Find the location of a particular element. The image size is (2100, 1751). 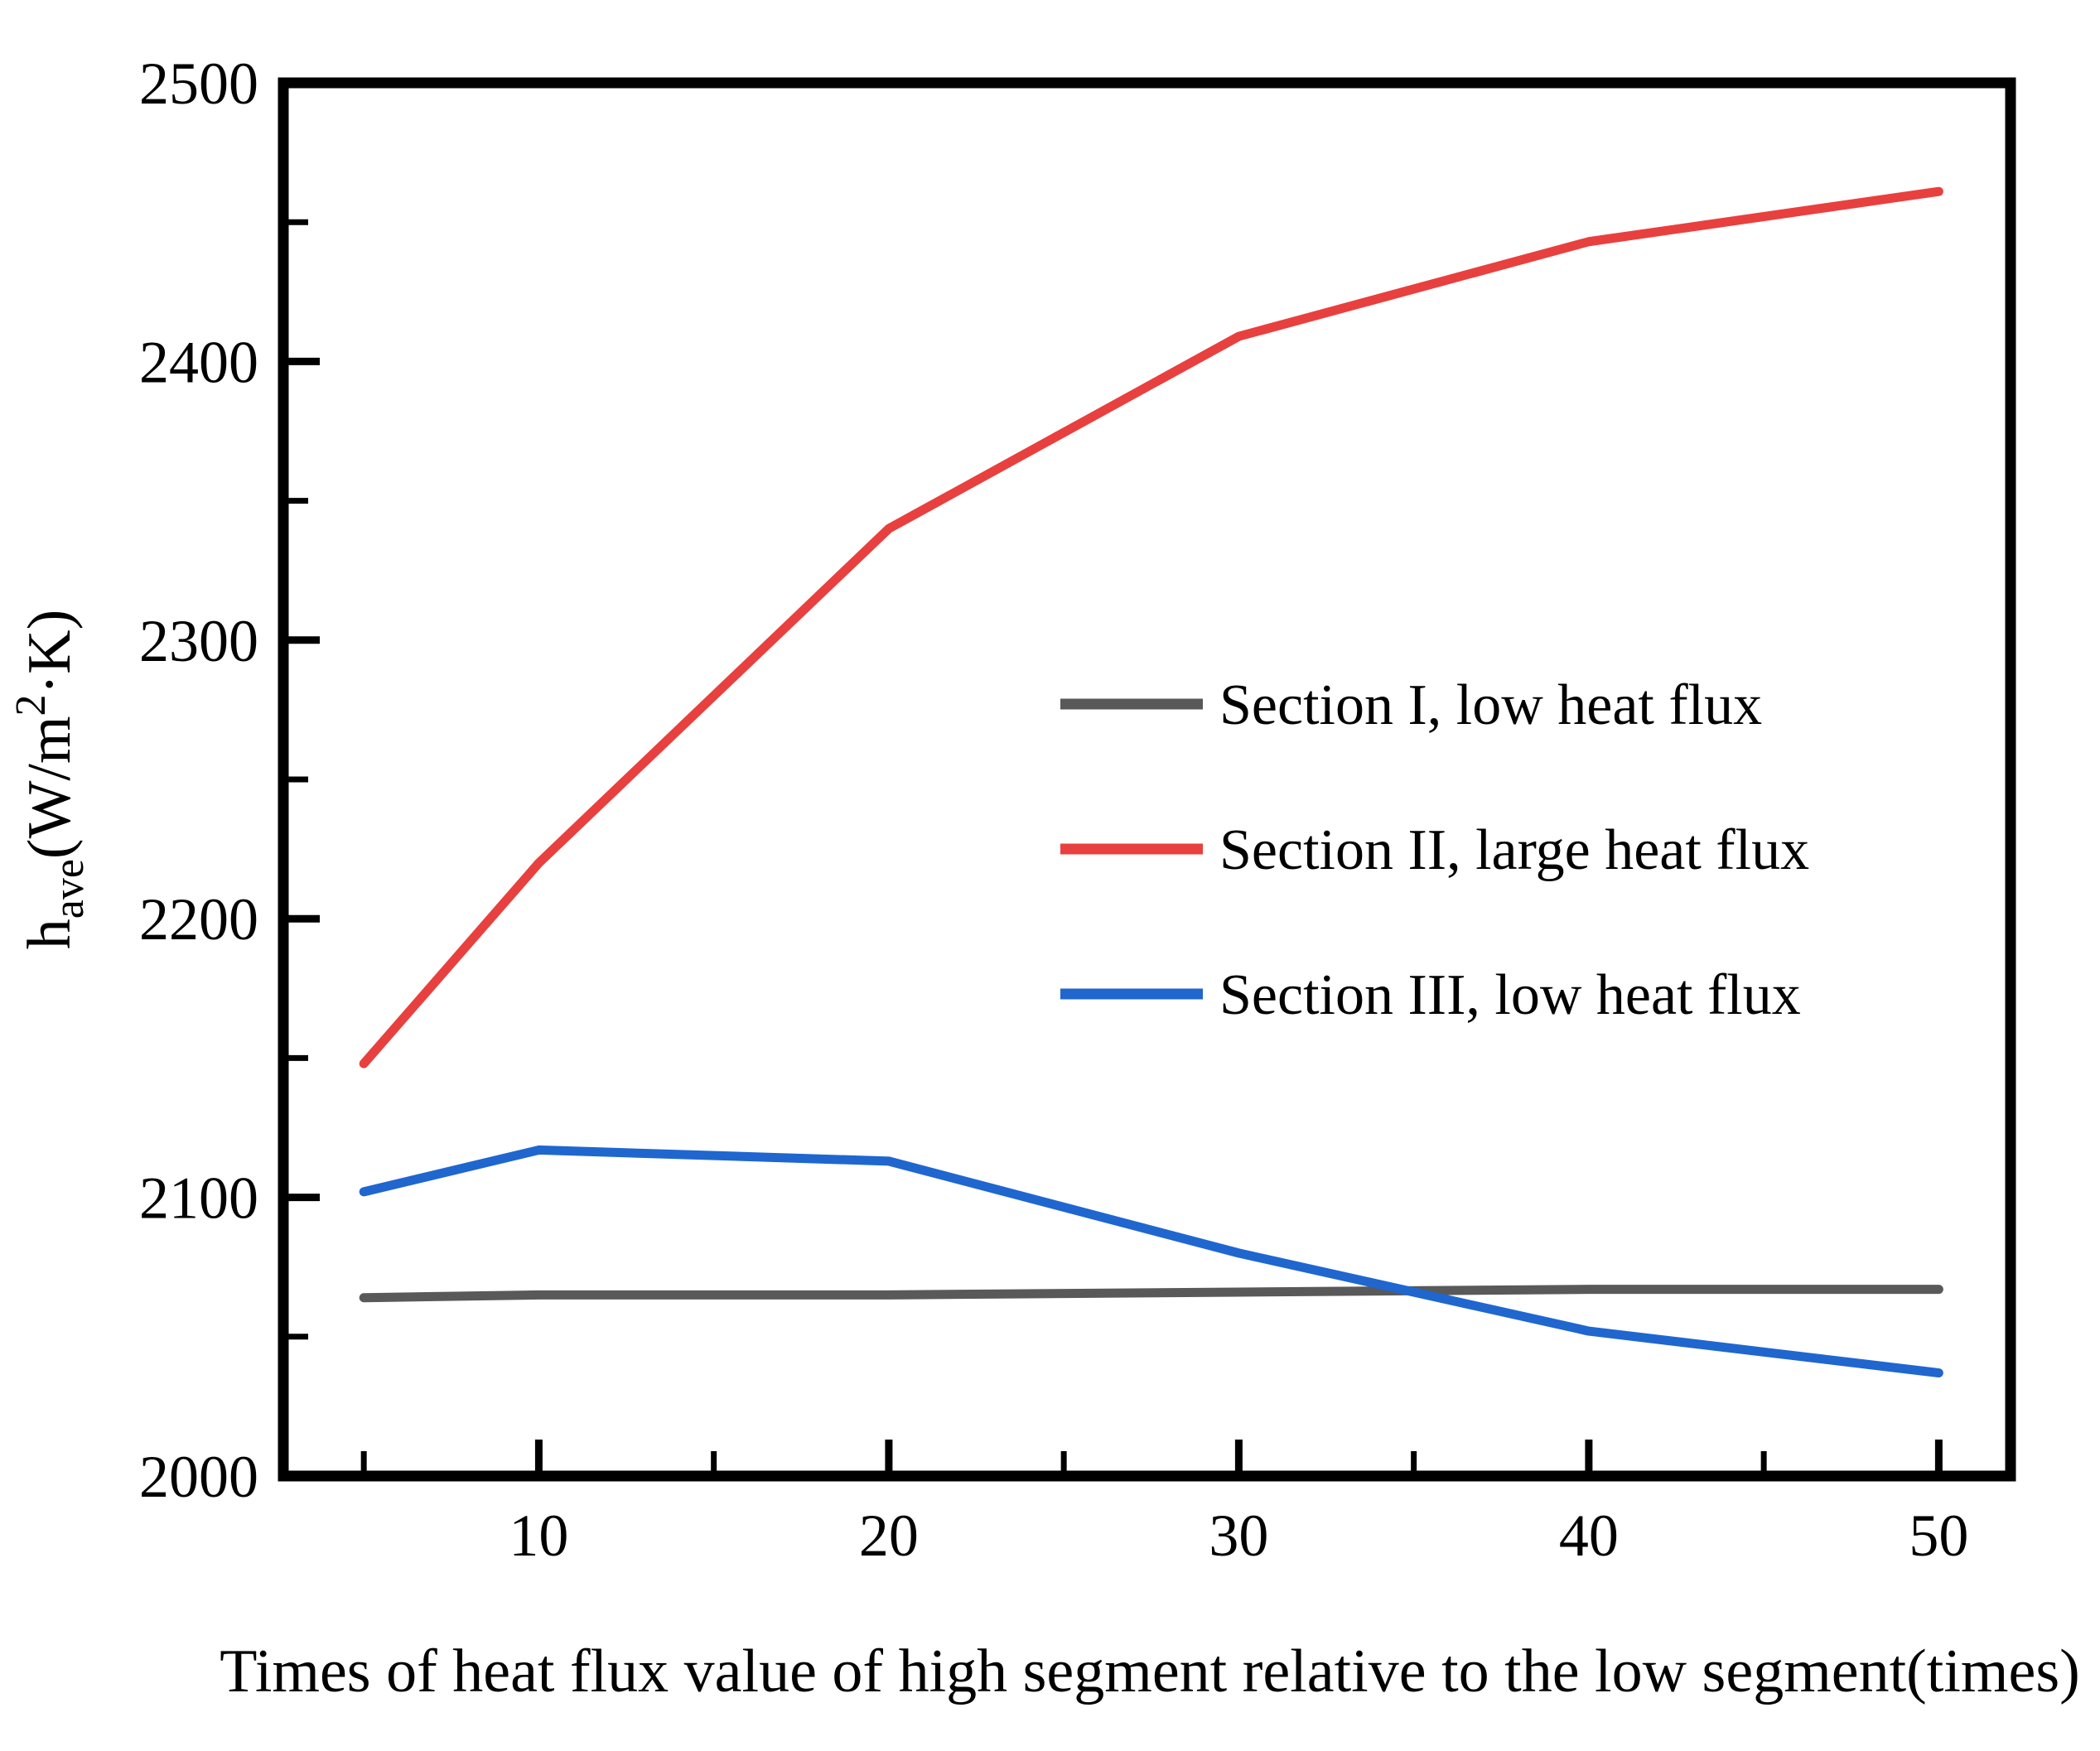

legend-label-1: Section I, low heat flux is located at coordinates (1490, 705).